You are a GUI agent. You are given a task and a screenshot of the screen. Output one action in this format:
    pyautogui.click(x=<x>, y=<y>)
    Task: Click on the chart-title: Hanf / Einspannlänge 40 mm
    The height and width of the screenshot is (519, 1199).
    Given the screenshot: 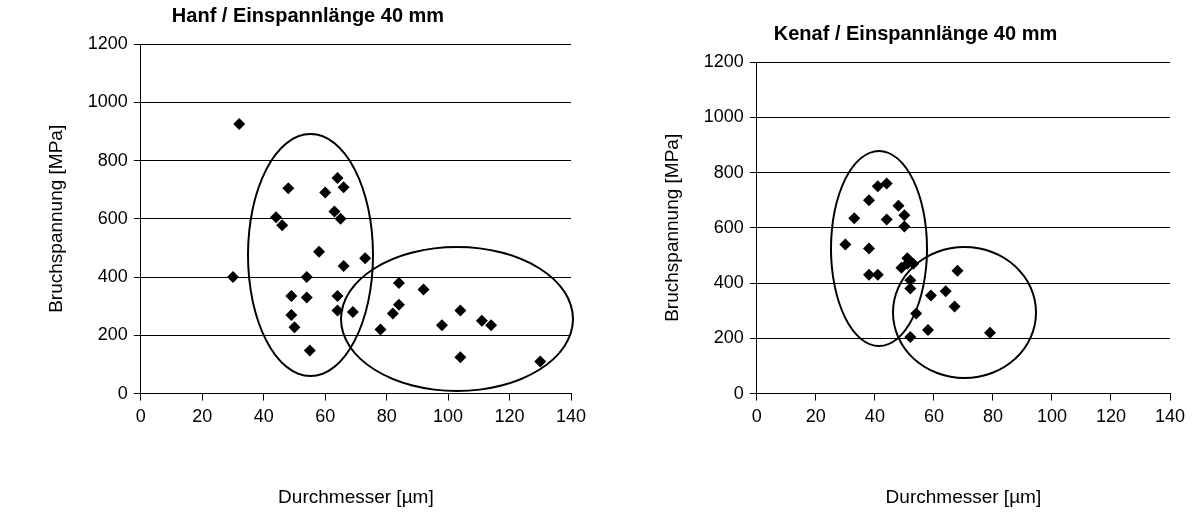 What is the action you would take?
    pyautogui.click(x=308, y=14)
    